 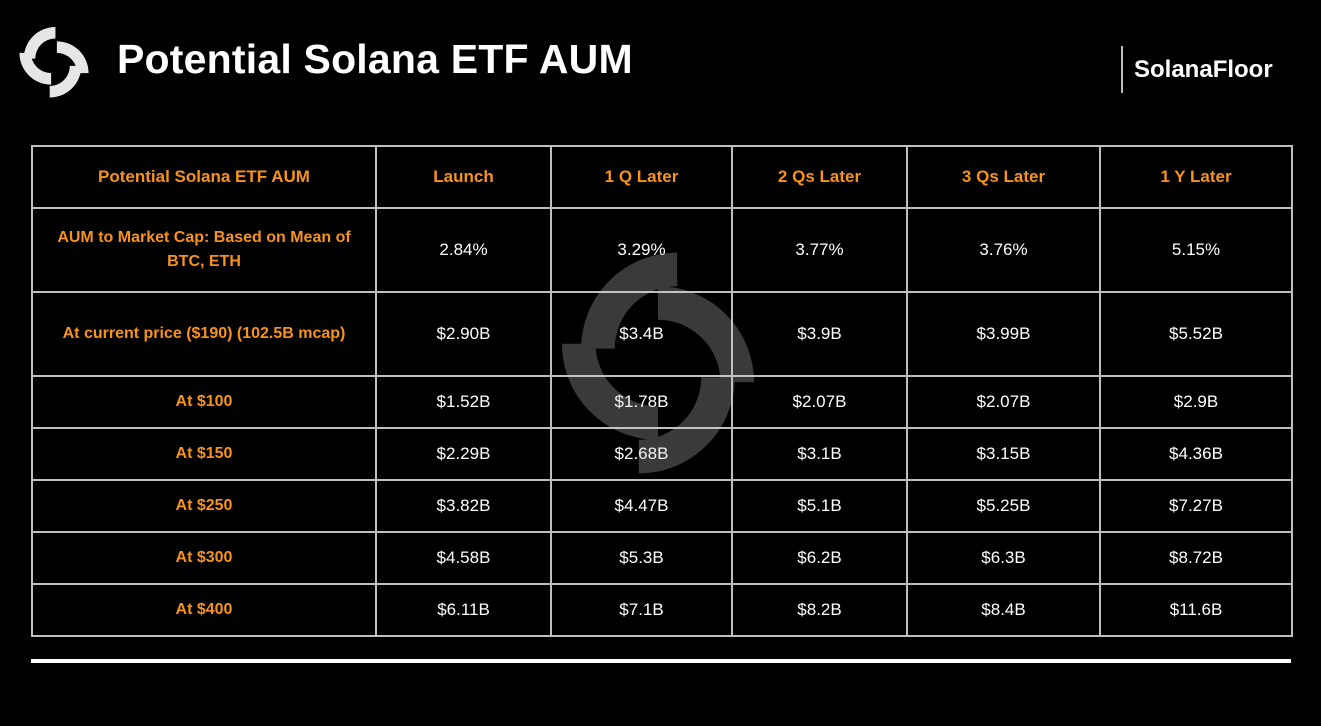 What do you see at coordinates (204, 334) in the screenshot?
I see `row-label: At current price ($190) (102.5B mcap)` at bounding box center [204, 334].